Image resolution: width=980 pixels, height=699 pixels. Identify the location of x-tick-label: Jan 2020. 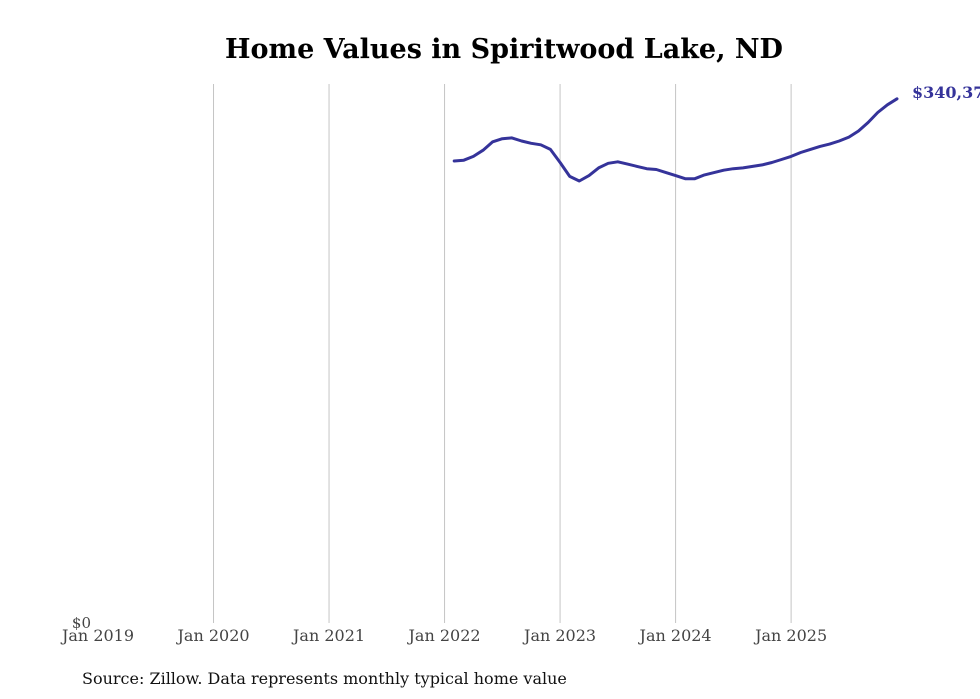
(212, 635).